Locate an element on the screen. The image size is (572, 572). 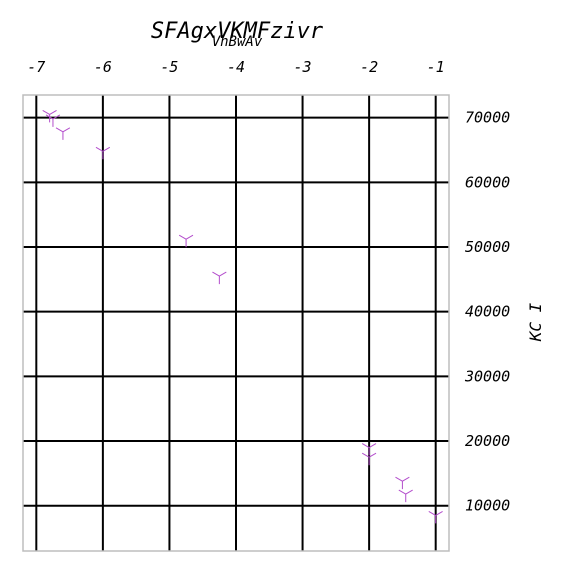
y-tick-label: 50000 is located at coordinates (487, 247).